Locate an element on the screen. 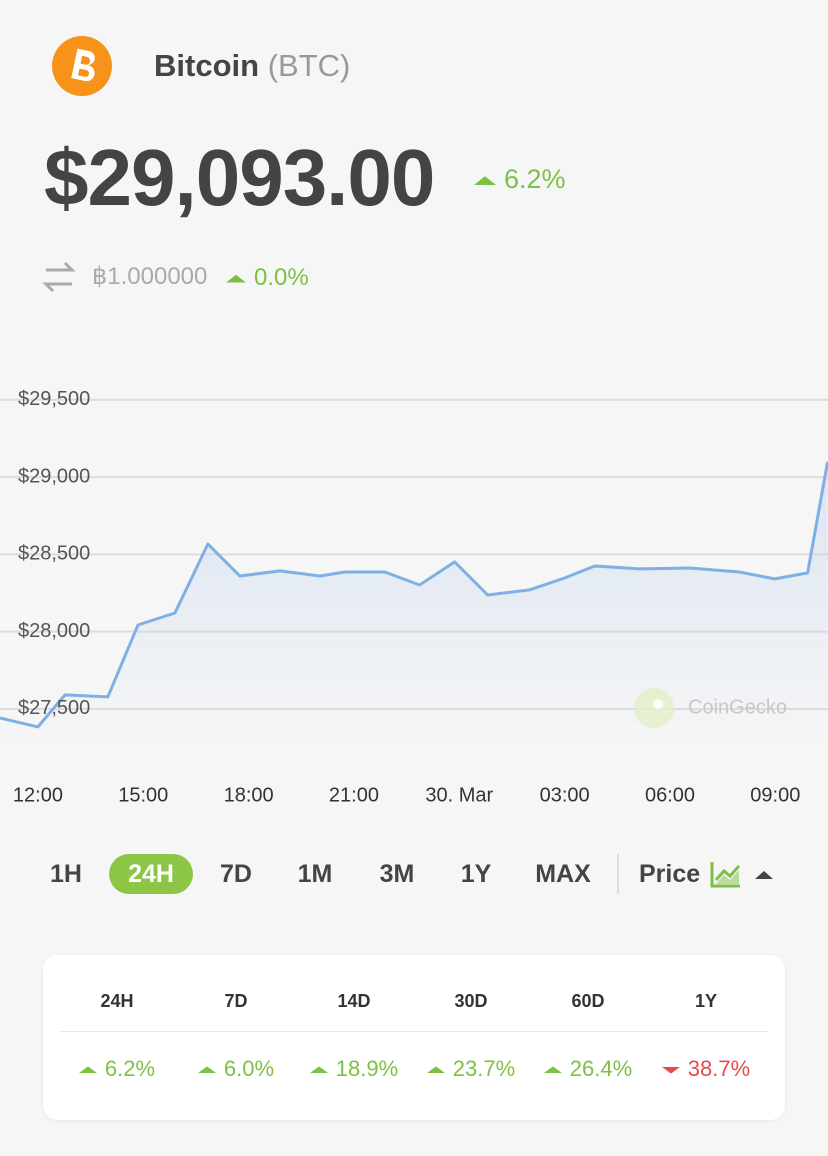 This screenshot has height=1156, width=828. table-header: 1Y is located at coordinates (706, 1001).